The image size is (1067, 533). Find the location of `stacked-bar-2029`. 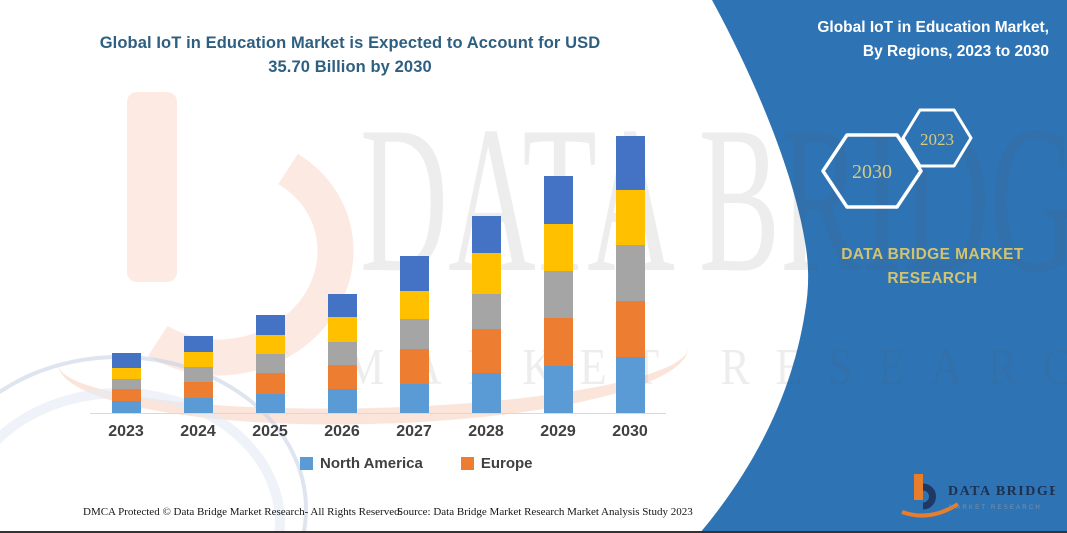

stacked-bar-2029 is located at coordinates (558, 294).